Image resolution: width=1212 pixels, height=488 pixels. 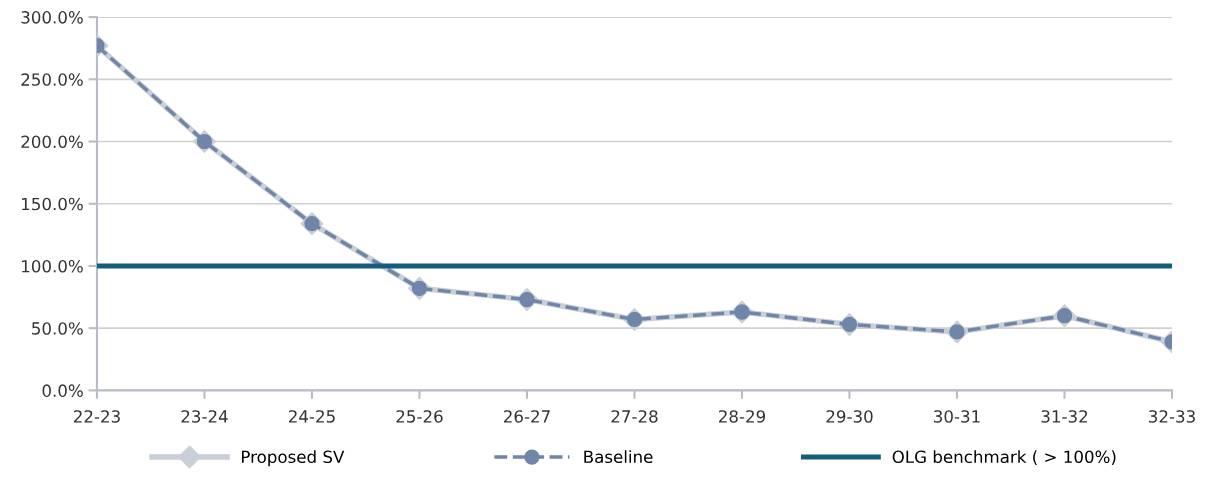 I want to click on y-tick-label: 200.0%, so click(x=52, y=142).